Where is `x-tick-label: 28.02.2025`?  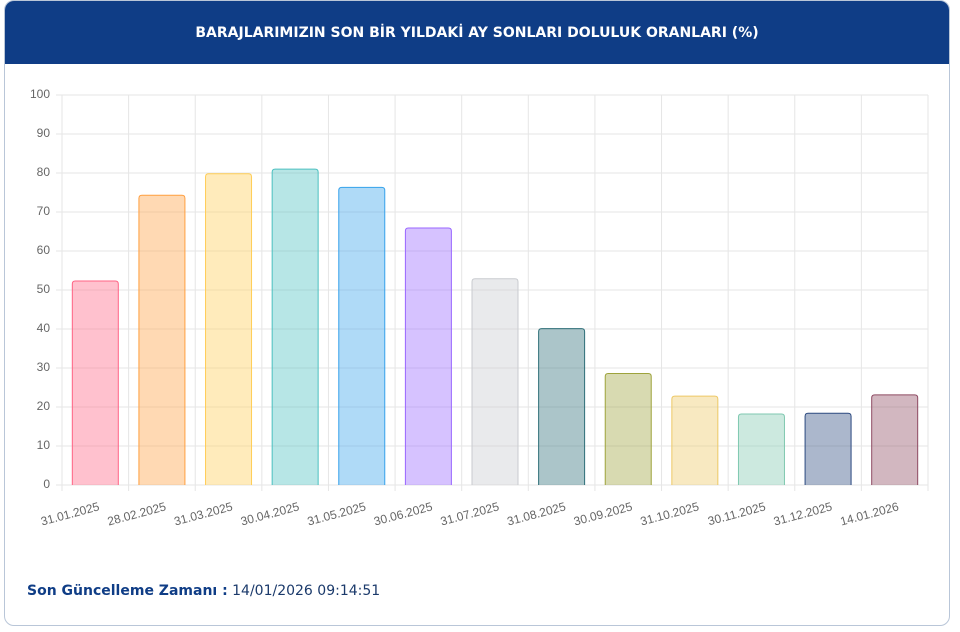
x-tick-label: 28.02.2025 is located at coordinates (137, 513).